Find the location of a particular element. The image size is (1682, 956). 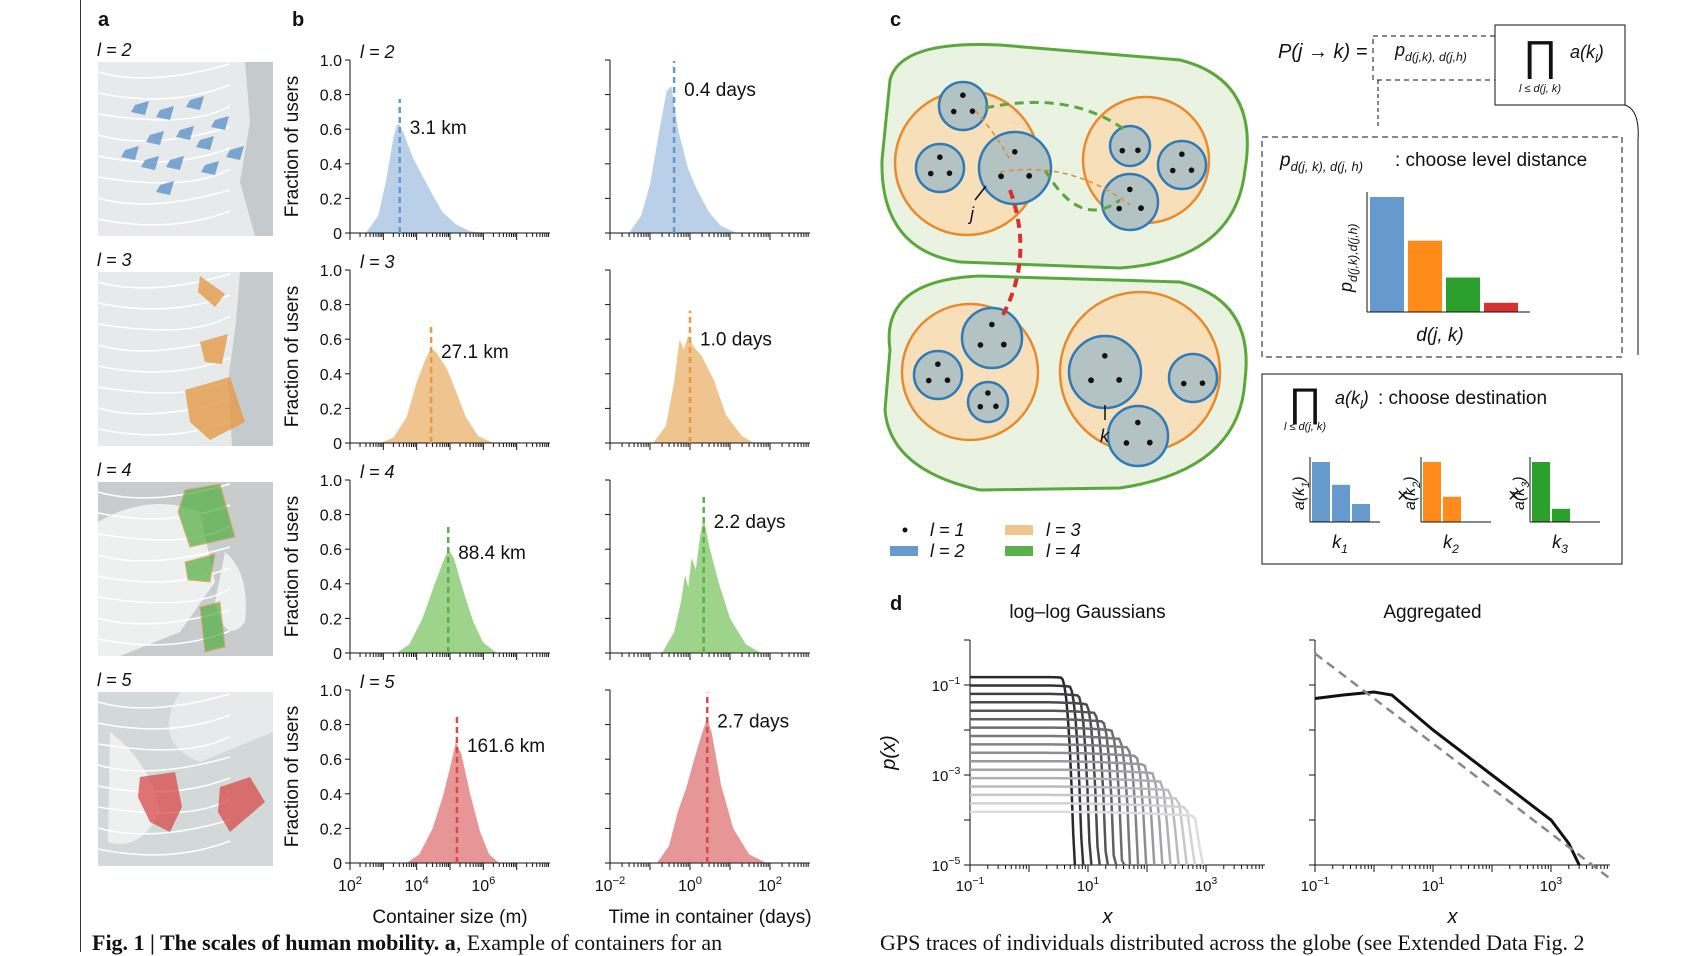

power-law-fit is located at coordinates (1462, 766).